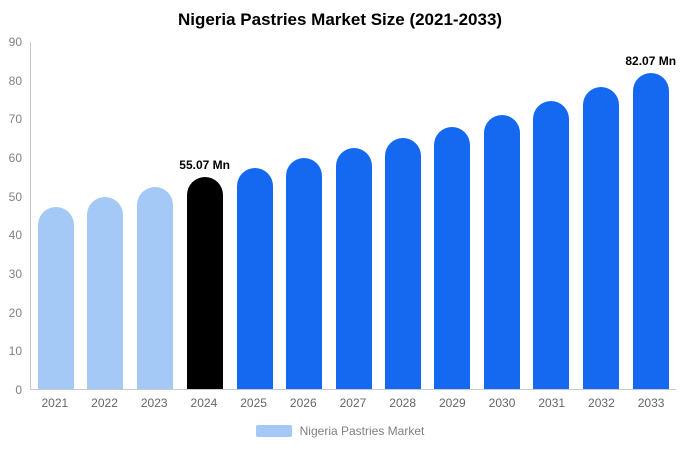 The width and height of the screenshot is (680, 450). I want to click on y-tick-label: 80, so click(15, 80).